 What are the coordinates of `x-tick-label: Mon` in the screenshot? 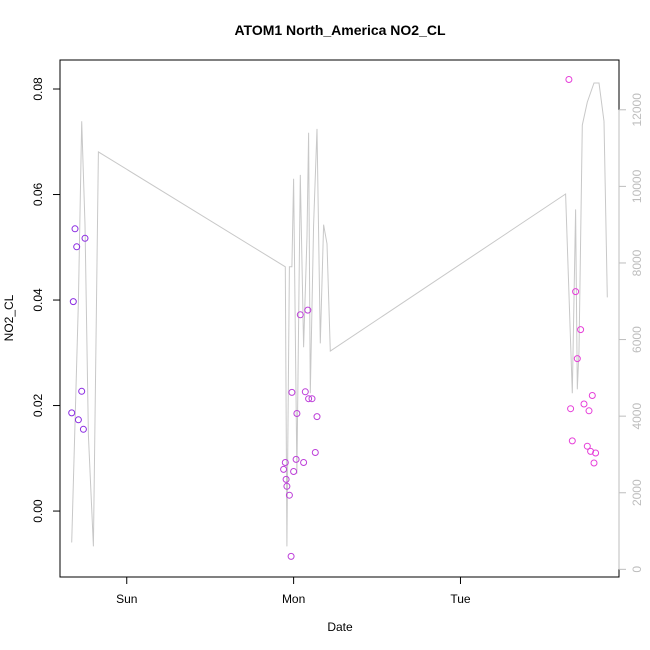 It's located at (293, 599).